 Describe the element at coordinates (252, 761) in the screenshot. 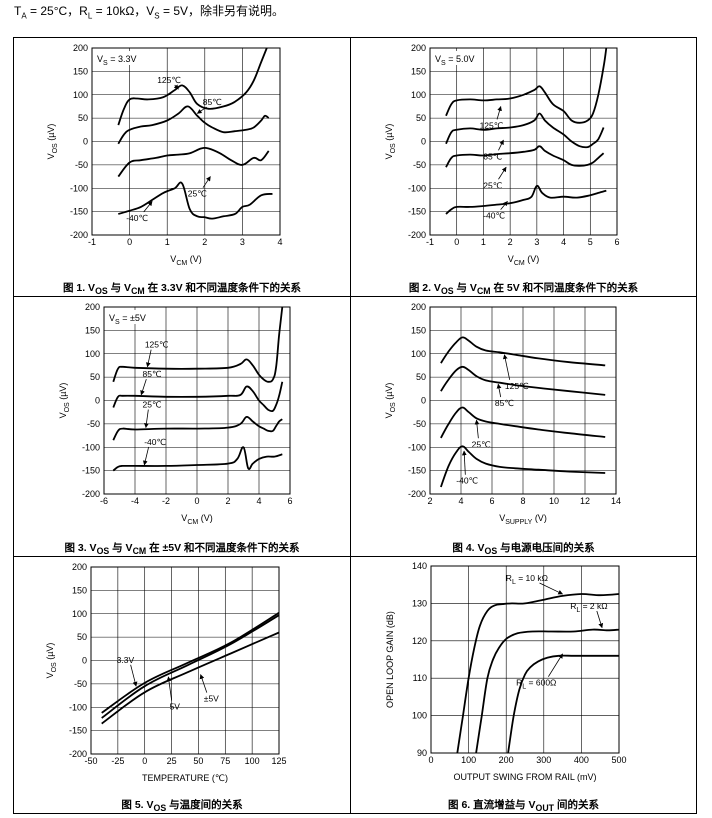

I see `x-tick-label: 100` at that location.